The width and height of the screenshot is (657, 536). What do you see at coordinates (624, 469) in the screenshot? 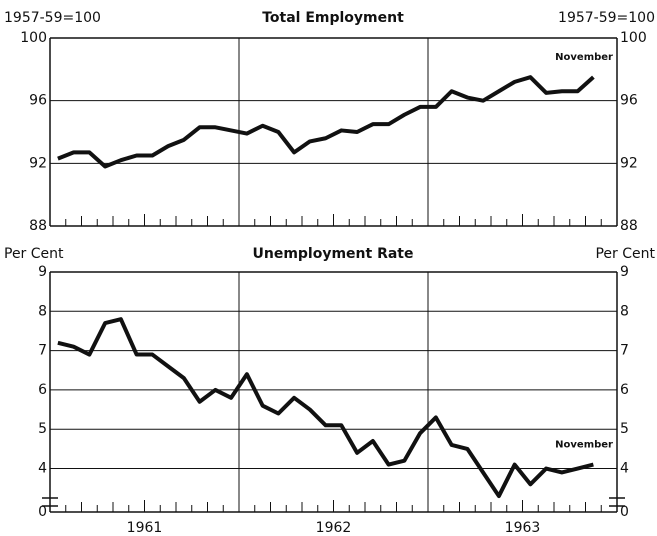
I see `y-tick-label-right: 4` at bounding box center [624, 469].